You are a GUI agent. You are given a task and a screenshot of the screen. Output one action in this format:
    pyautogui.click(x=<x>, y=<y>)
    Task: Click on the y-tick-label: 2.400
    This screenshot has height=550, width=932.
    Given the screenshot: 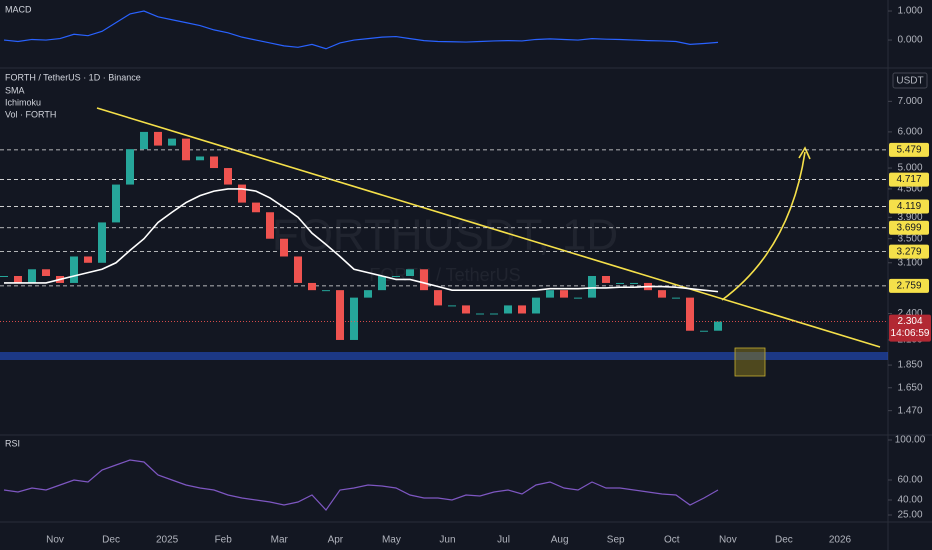 What is the action you would take?
    pyautogui.click(x=909, y=313)
    